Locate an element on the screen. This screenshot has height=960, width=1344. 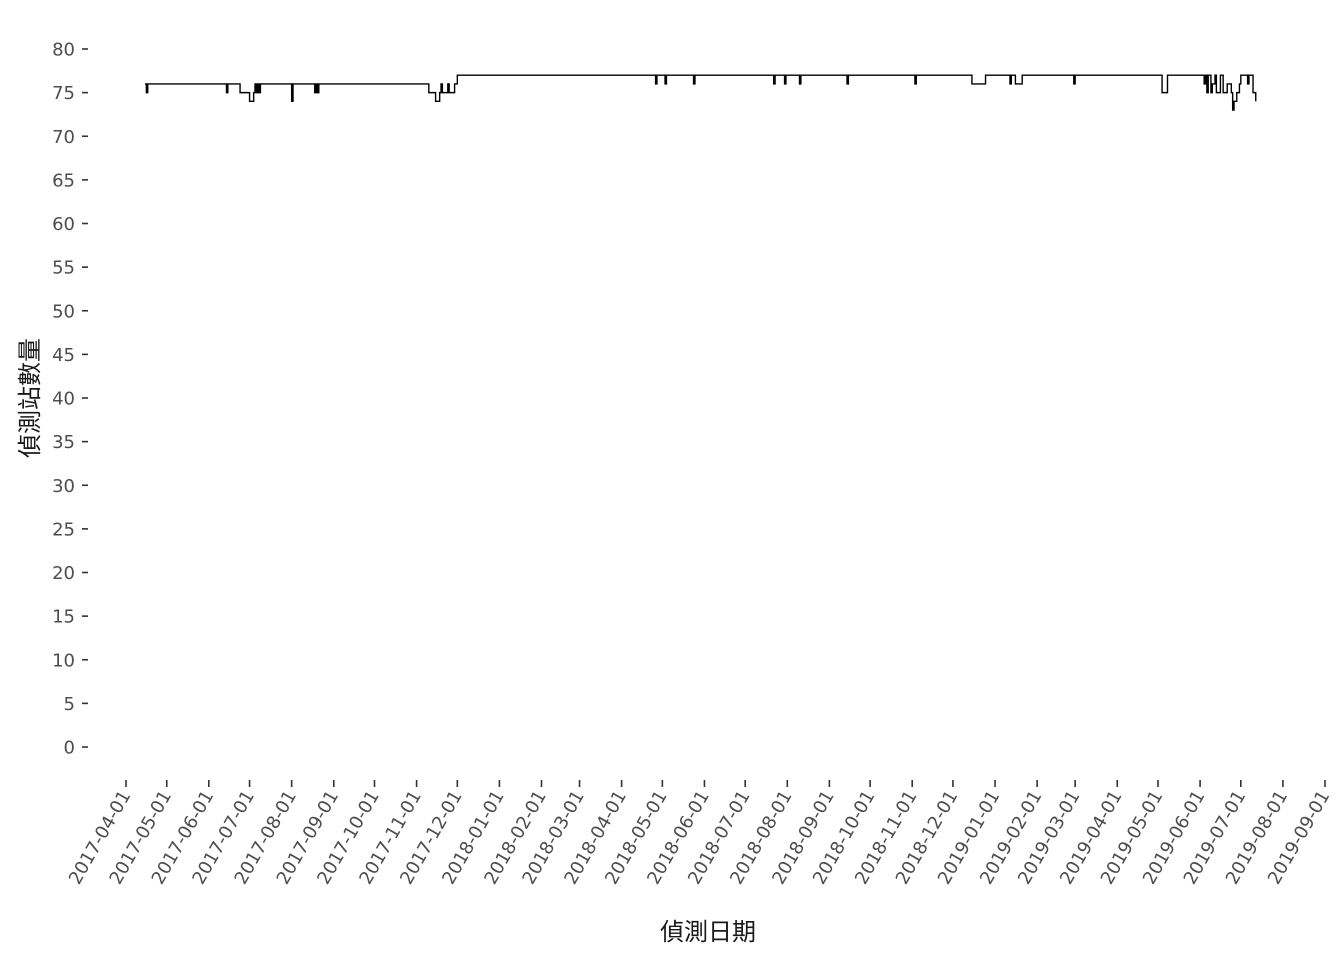
y-tick-label: 20 is located at coordinates (63, 573).